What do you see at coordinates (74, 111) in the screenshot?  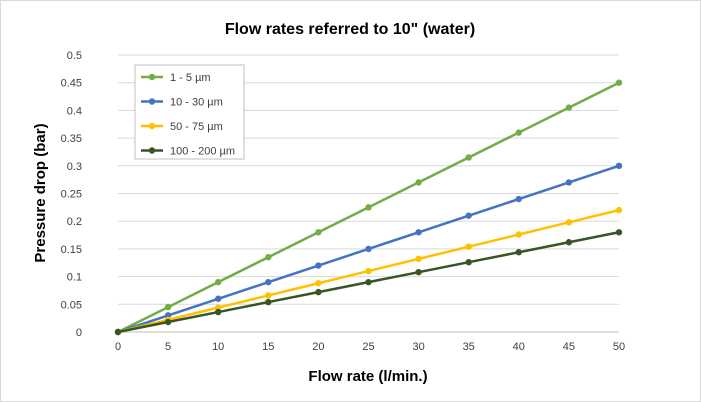 I see `y-tick-label: 0.4` at bounding box center [74, 111].